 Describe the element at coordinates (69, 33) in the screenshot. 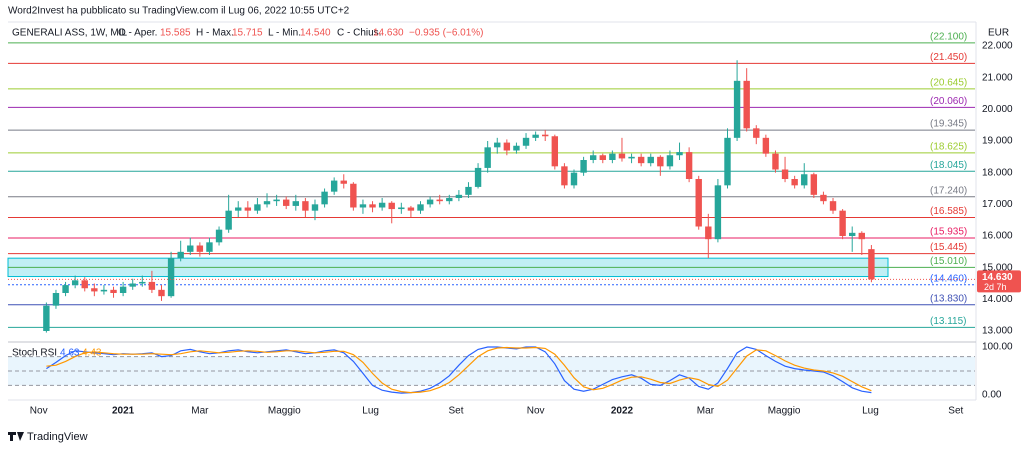

I see `legend-symbol: GENERALI ASS, 1W, MIL` at that location.